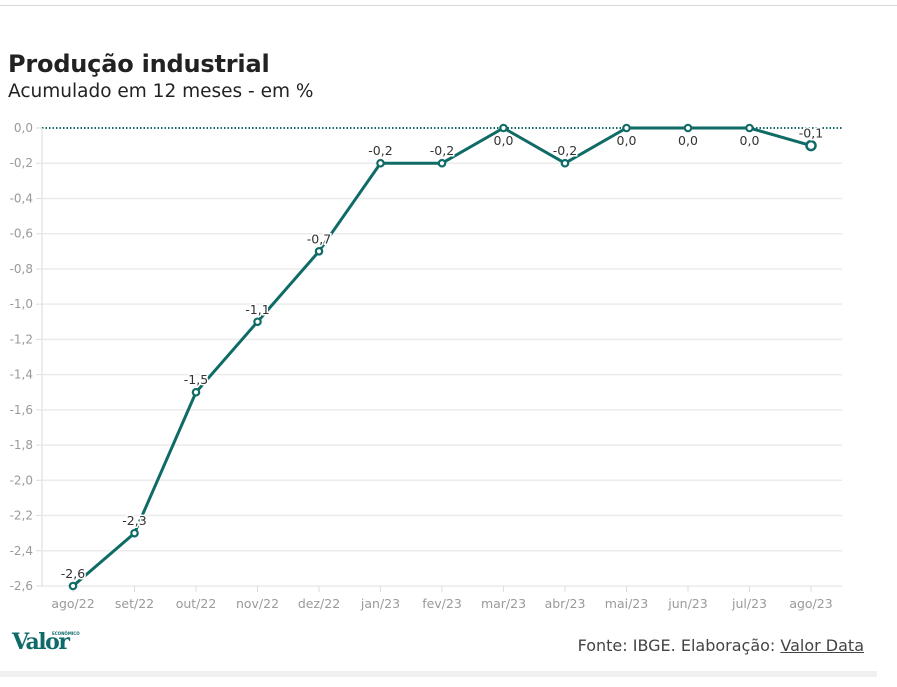 The width and height of the screenshot is (897, 687). What do you see at coordinates (41, 642) in the screenshot?
I see `logo-text: Valor` at bounding box center [41, 642].